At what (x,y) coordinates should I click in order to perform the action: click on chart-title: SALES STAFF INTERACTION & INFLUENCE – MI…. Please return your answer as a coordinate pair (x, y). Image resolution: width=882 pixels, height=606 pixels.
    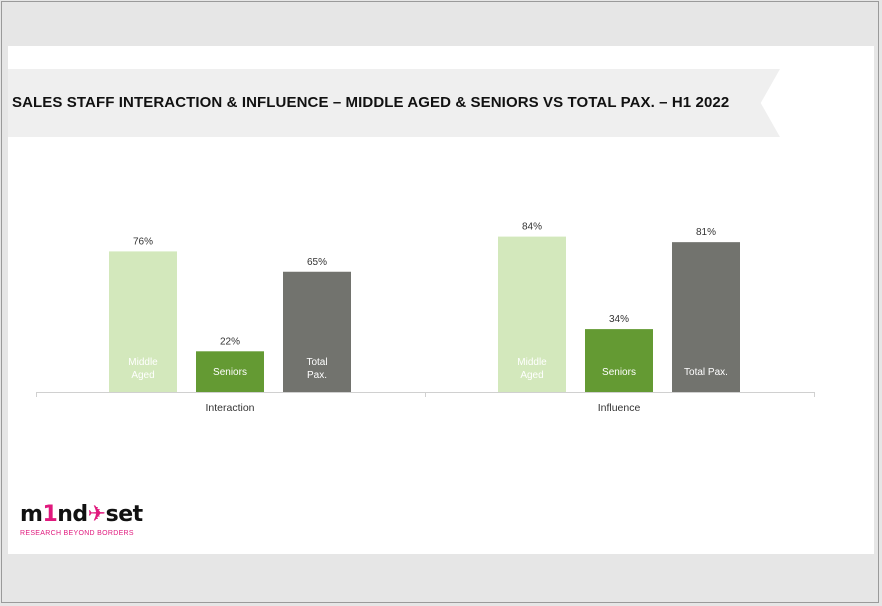
    Looking at the image, I should click on (371, 102).